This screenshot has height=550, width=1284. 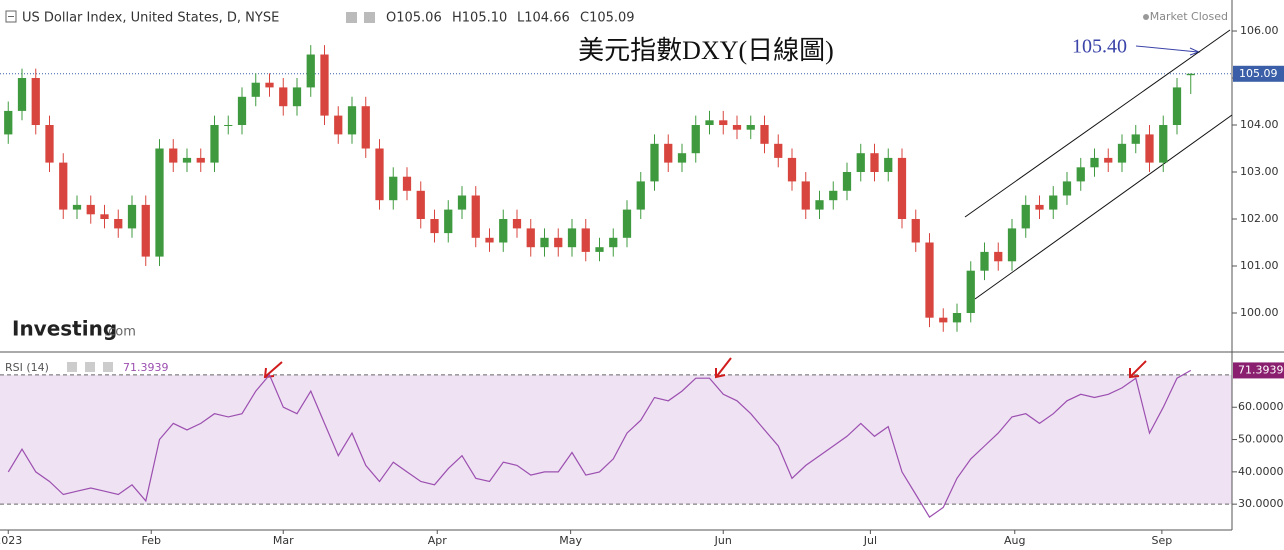 What do you see at coordinates (1259, 171) in the screenshot?
I see `y-tick-label: 103.00` at bounding box center [1259, 171].